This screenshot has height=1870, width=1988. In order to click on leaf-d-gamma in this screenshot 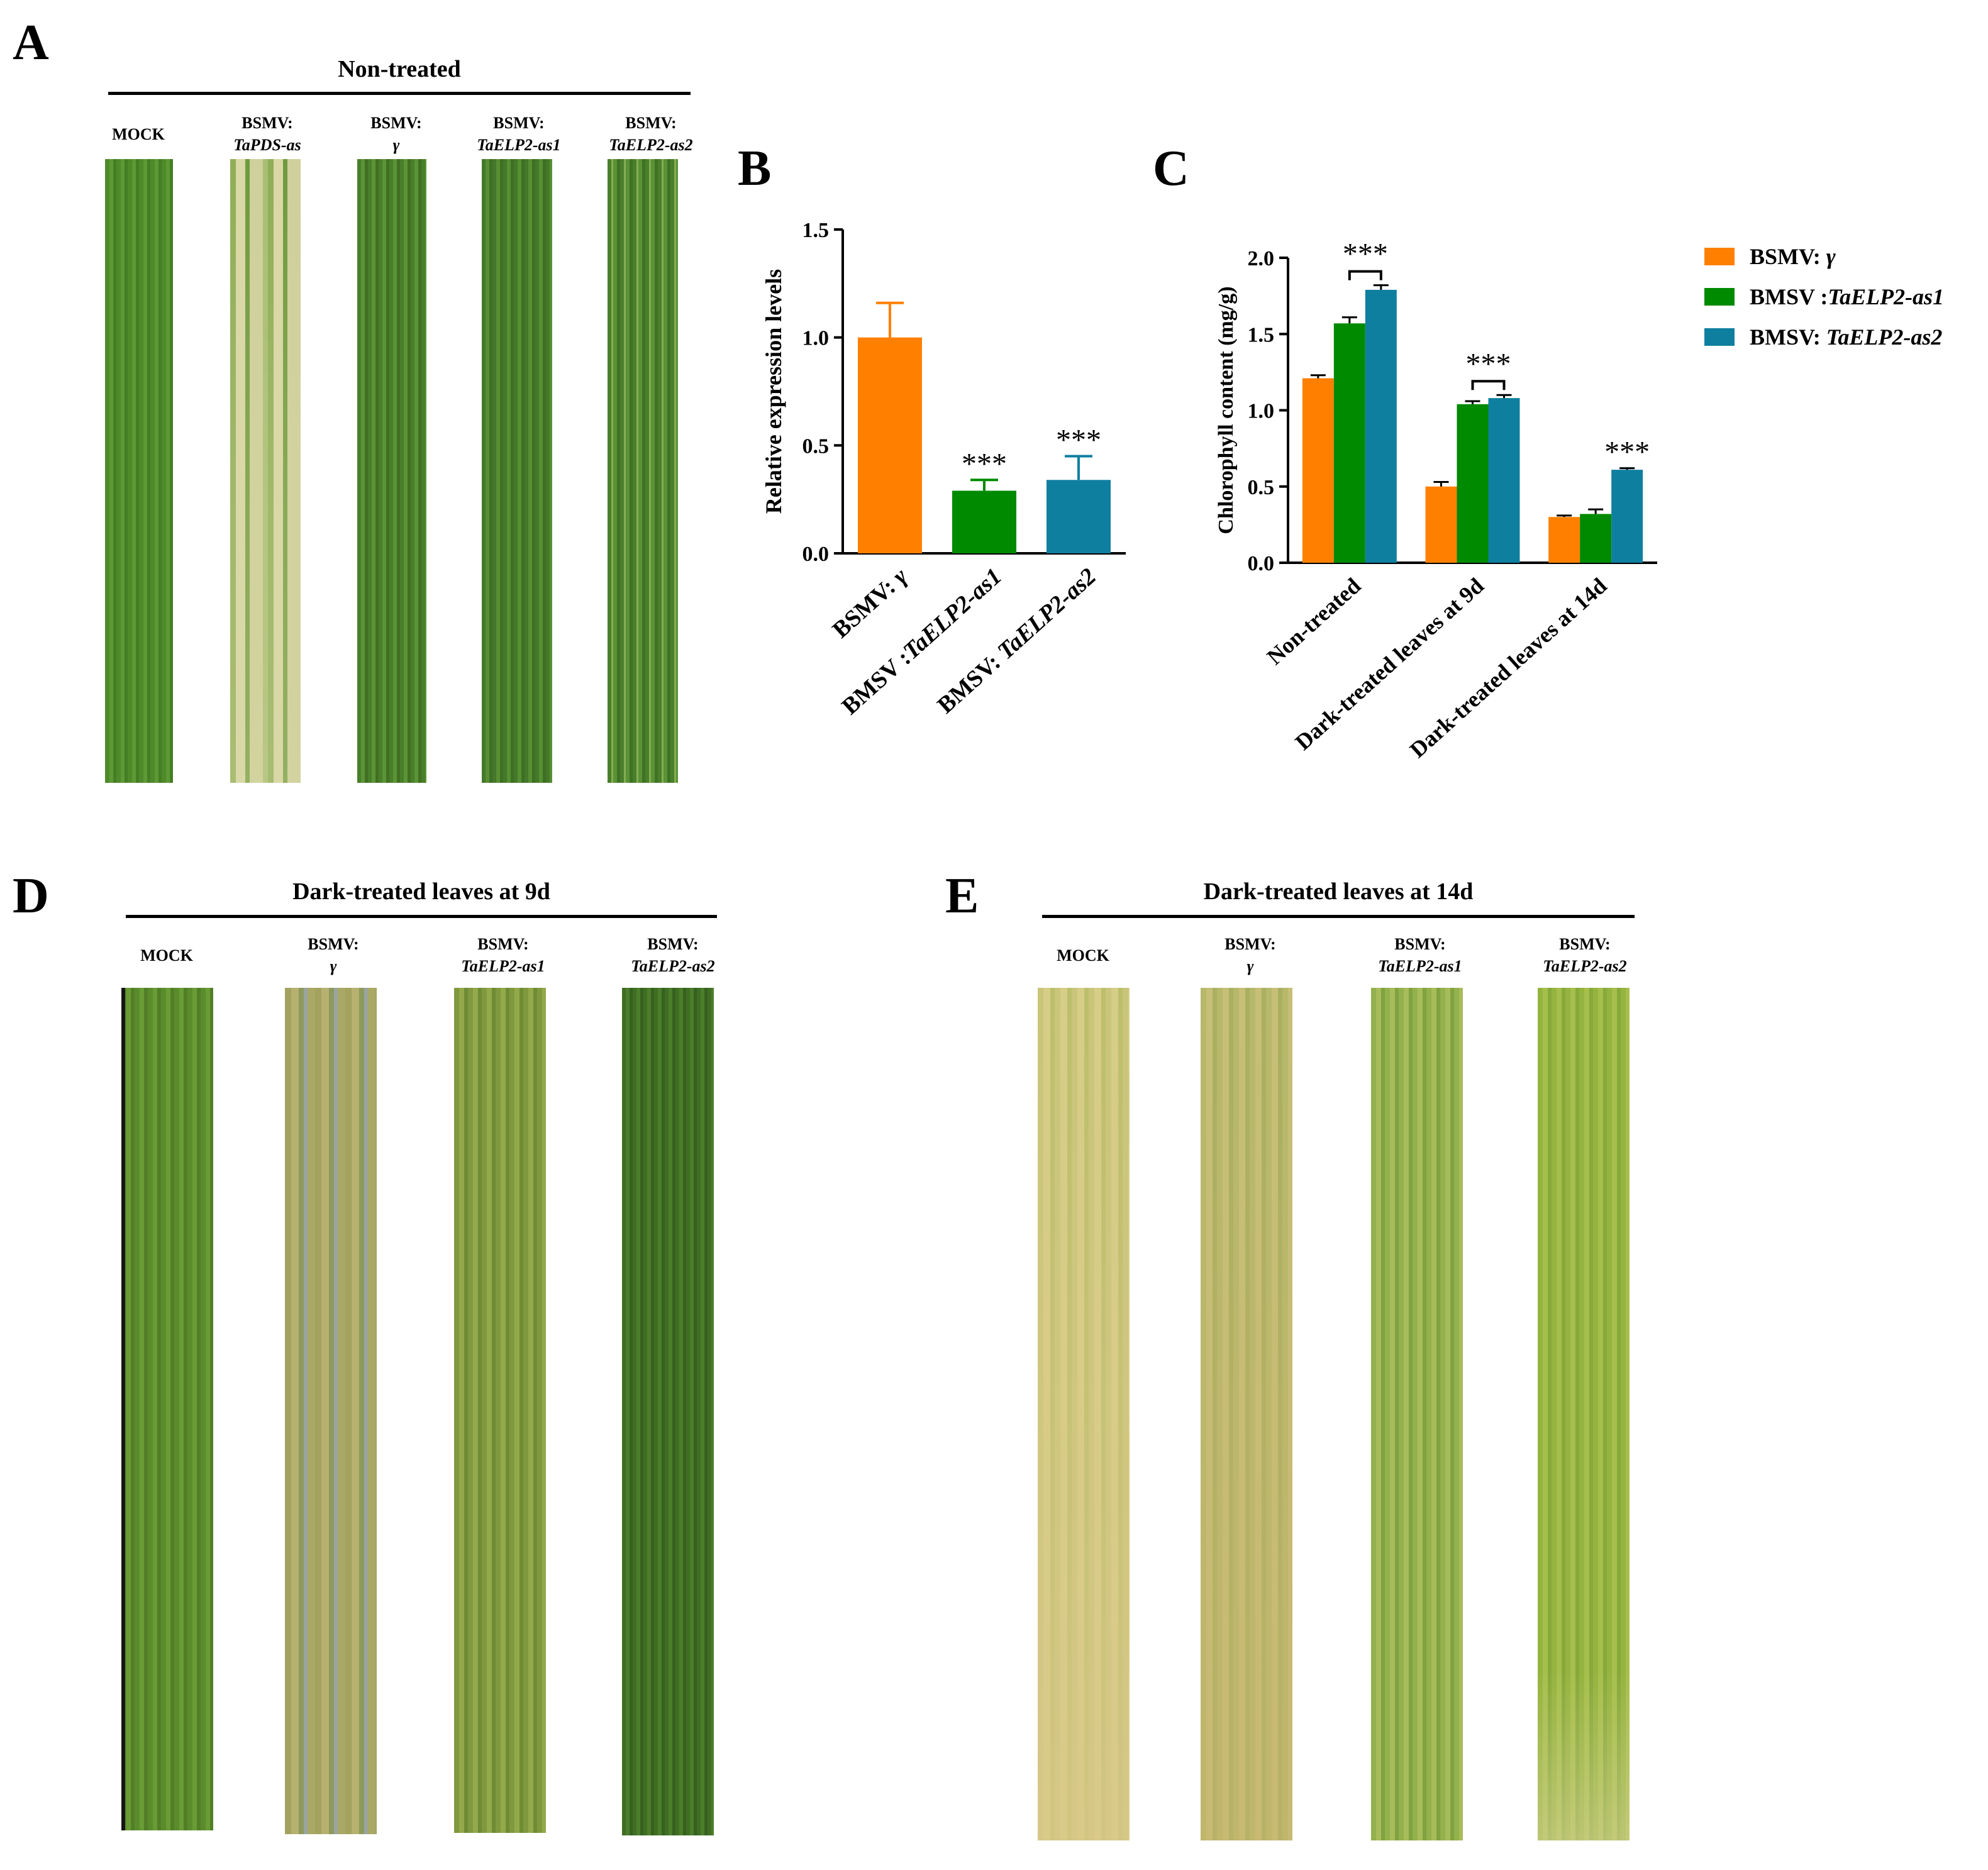, I will do `click(331, 1411)`.